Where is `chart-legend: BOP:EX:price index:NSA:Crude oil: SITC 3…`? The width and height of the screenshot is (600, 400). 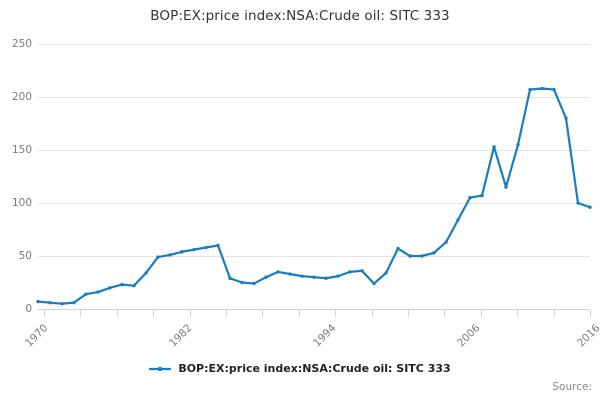 chart-legend: BOP:EX:price index:NSA:Crude oil: SITC 3… is located at coordinates (300, 368).